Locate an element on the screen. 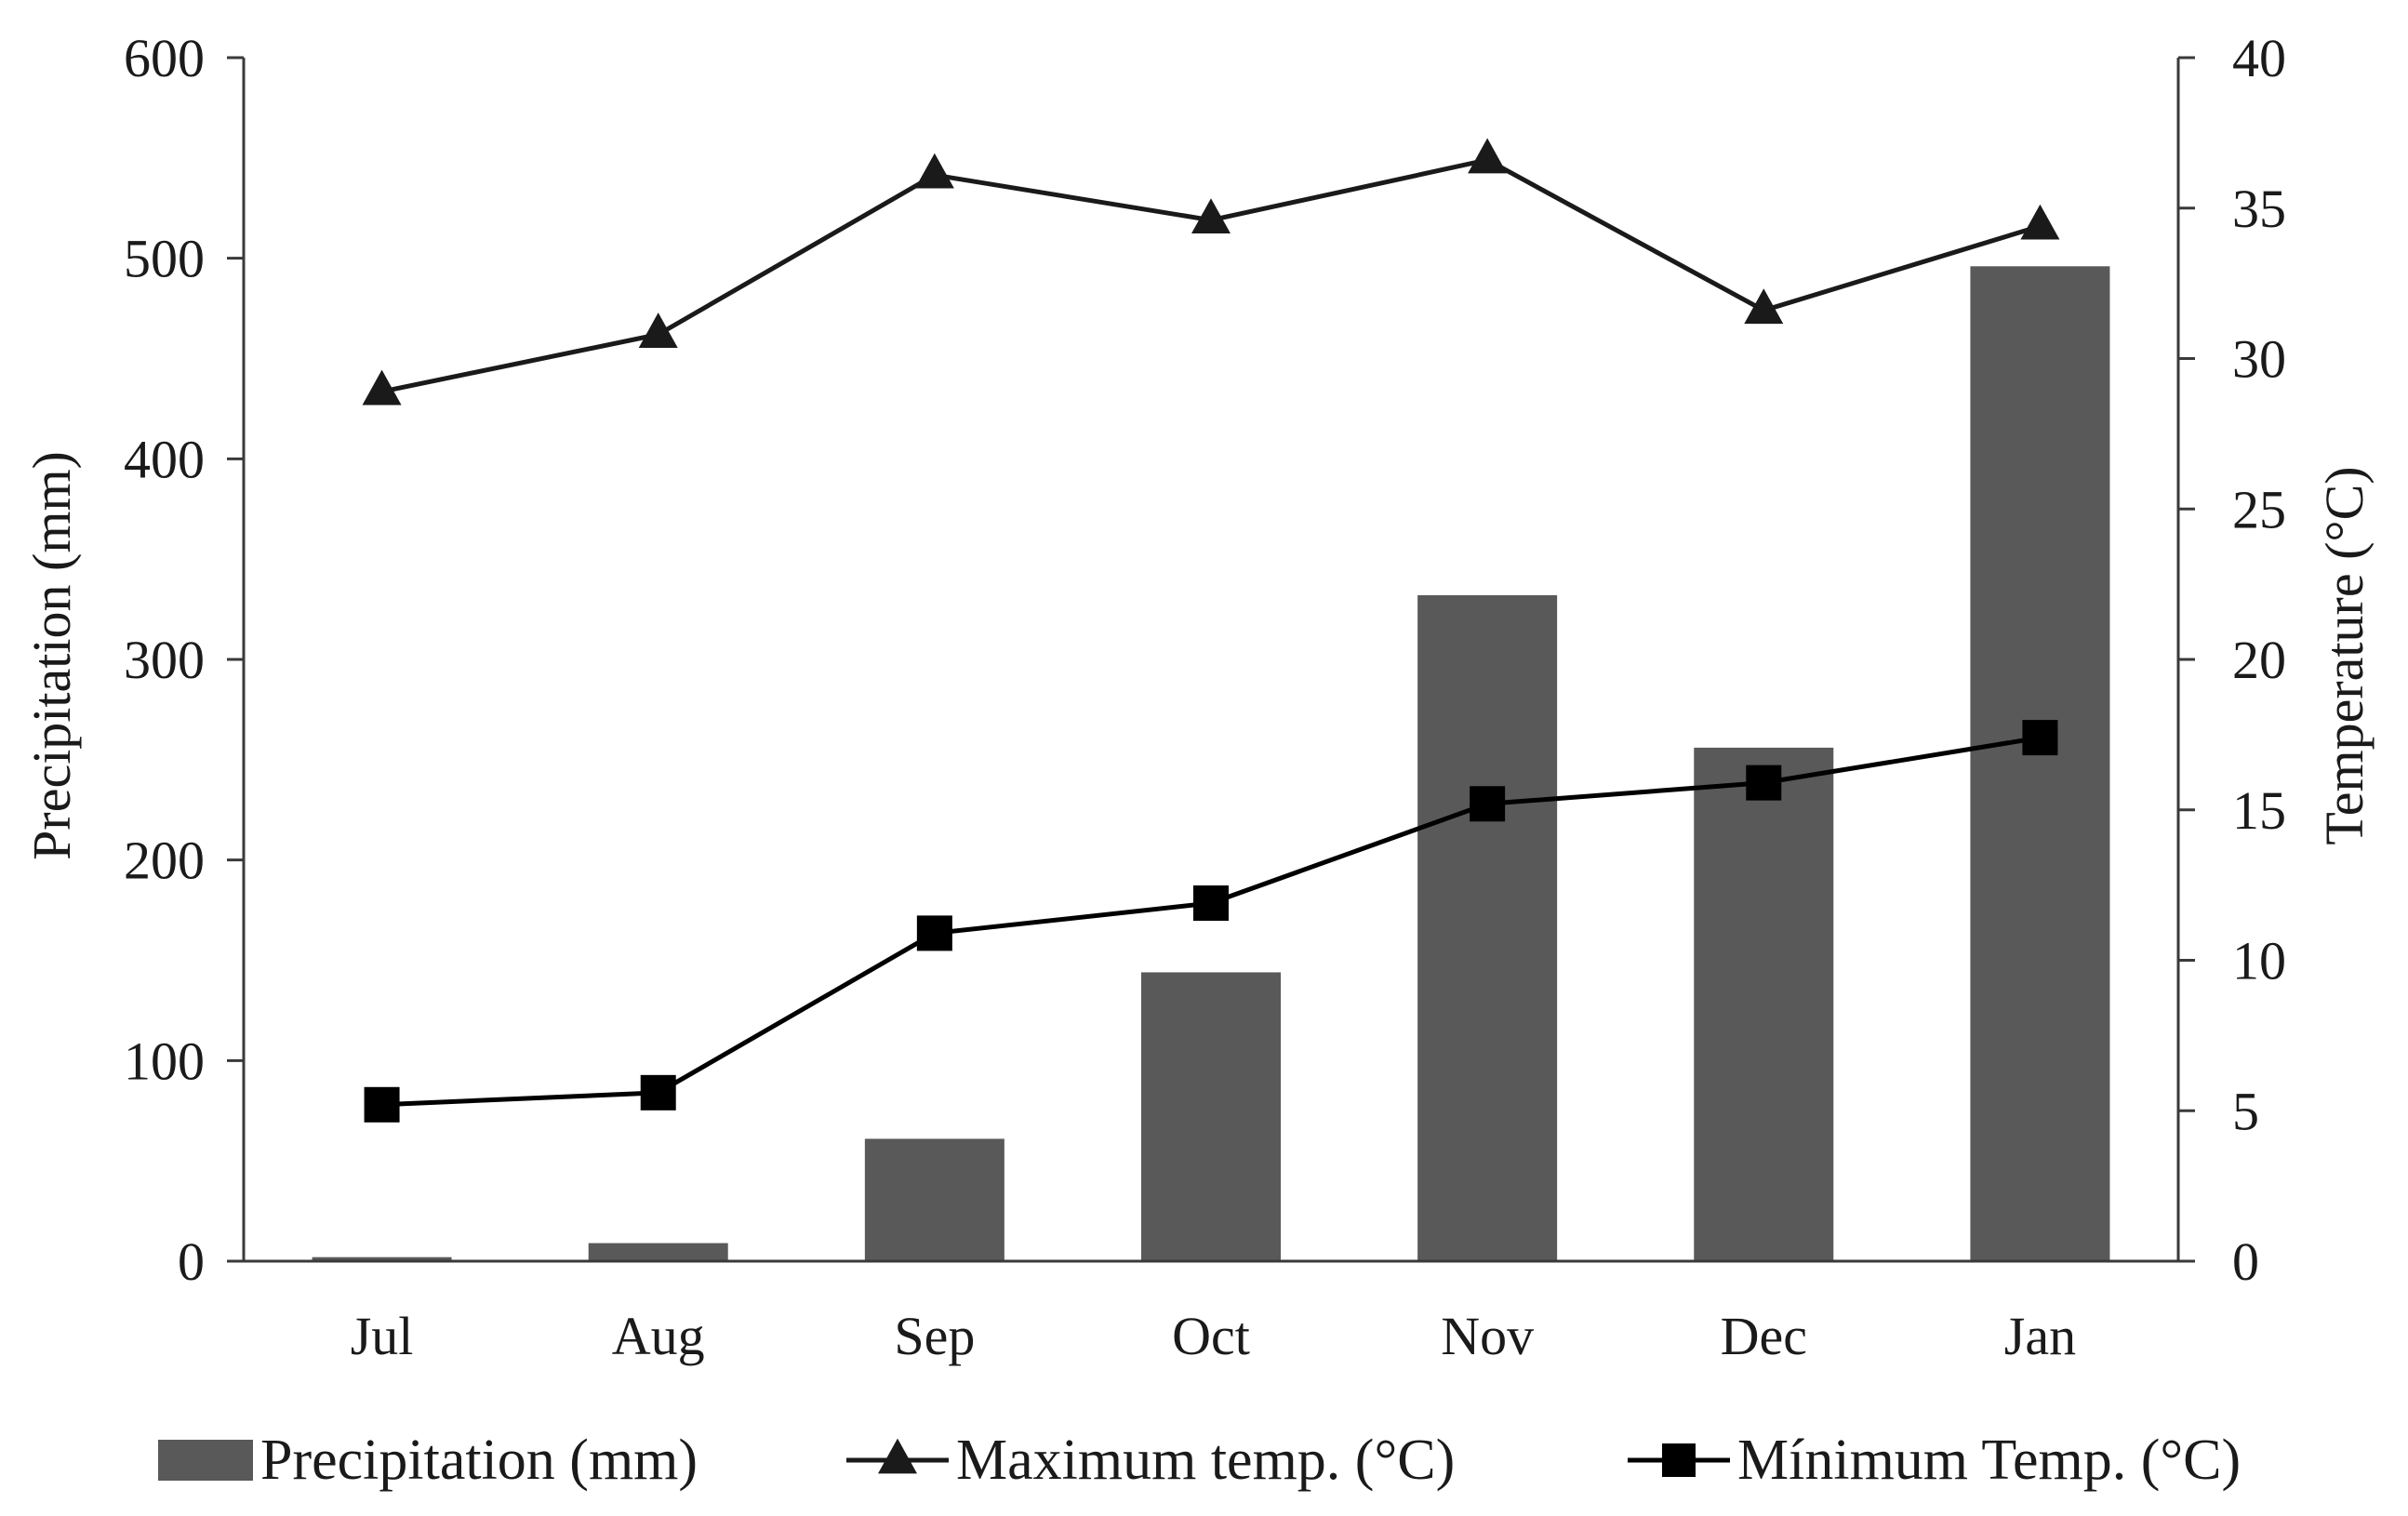 The image size is (2408, 1516). max-temp-point-jul is located at coordinates (382, 387).